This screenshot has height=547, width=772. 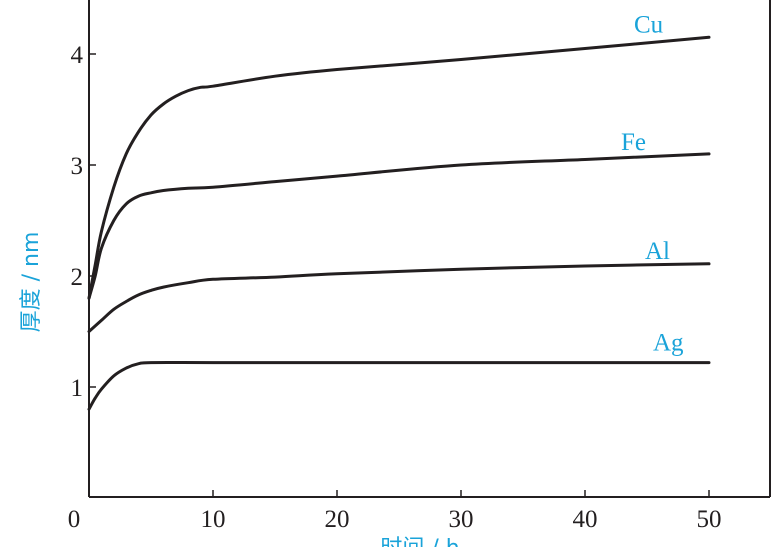 I want to click on x-tick-label: 30, so click(x=461, y=519).